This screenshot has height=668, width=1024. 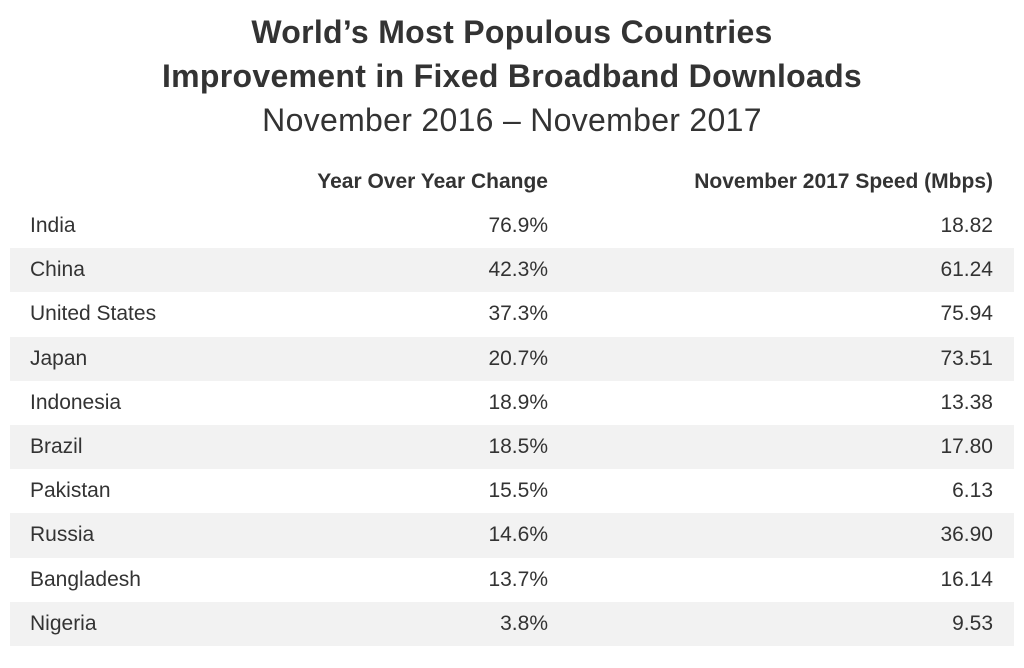 I want to click on yoy-change-cell: 15.5%, so click(x=518, y=491).